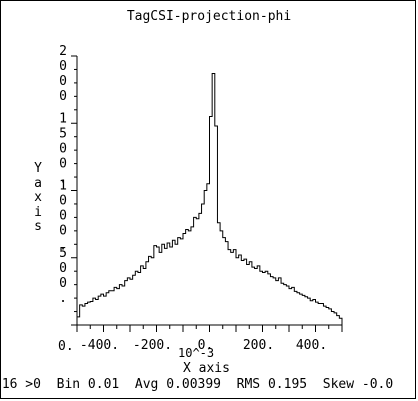  I want to click on stat-entries: 916 >0, so click(20, 384).